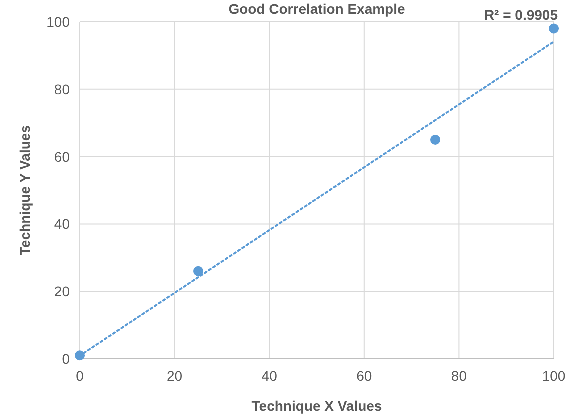  I want to click on y-tick-label: 0, so click(66, 359).